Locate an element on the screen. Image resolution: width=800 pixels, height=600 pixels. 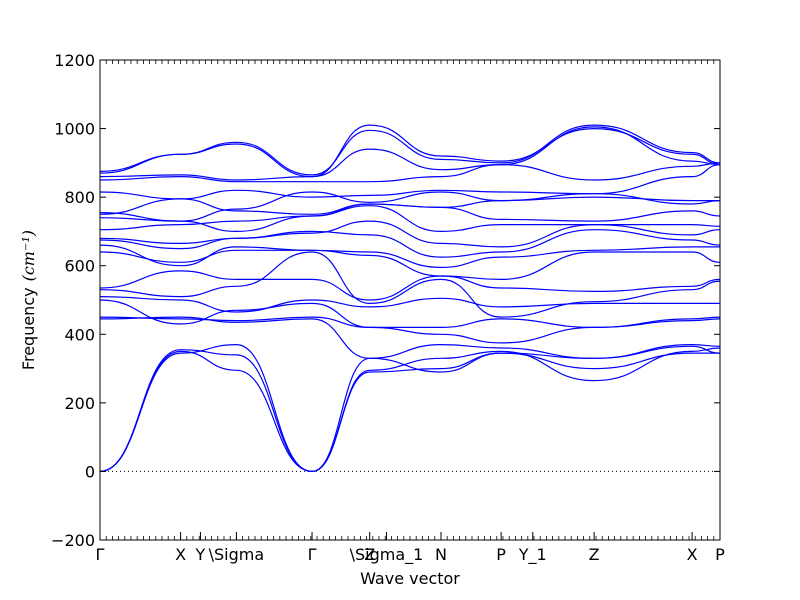
y-tick-label: 1200 is located at coordinates (74, 60).